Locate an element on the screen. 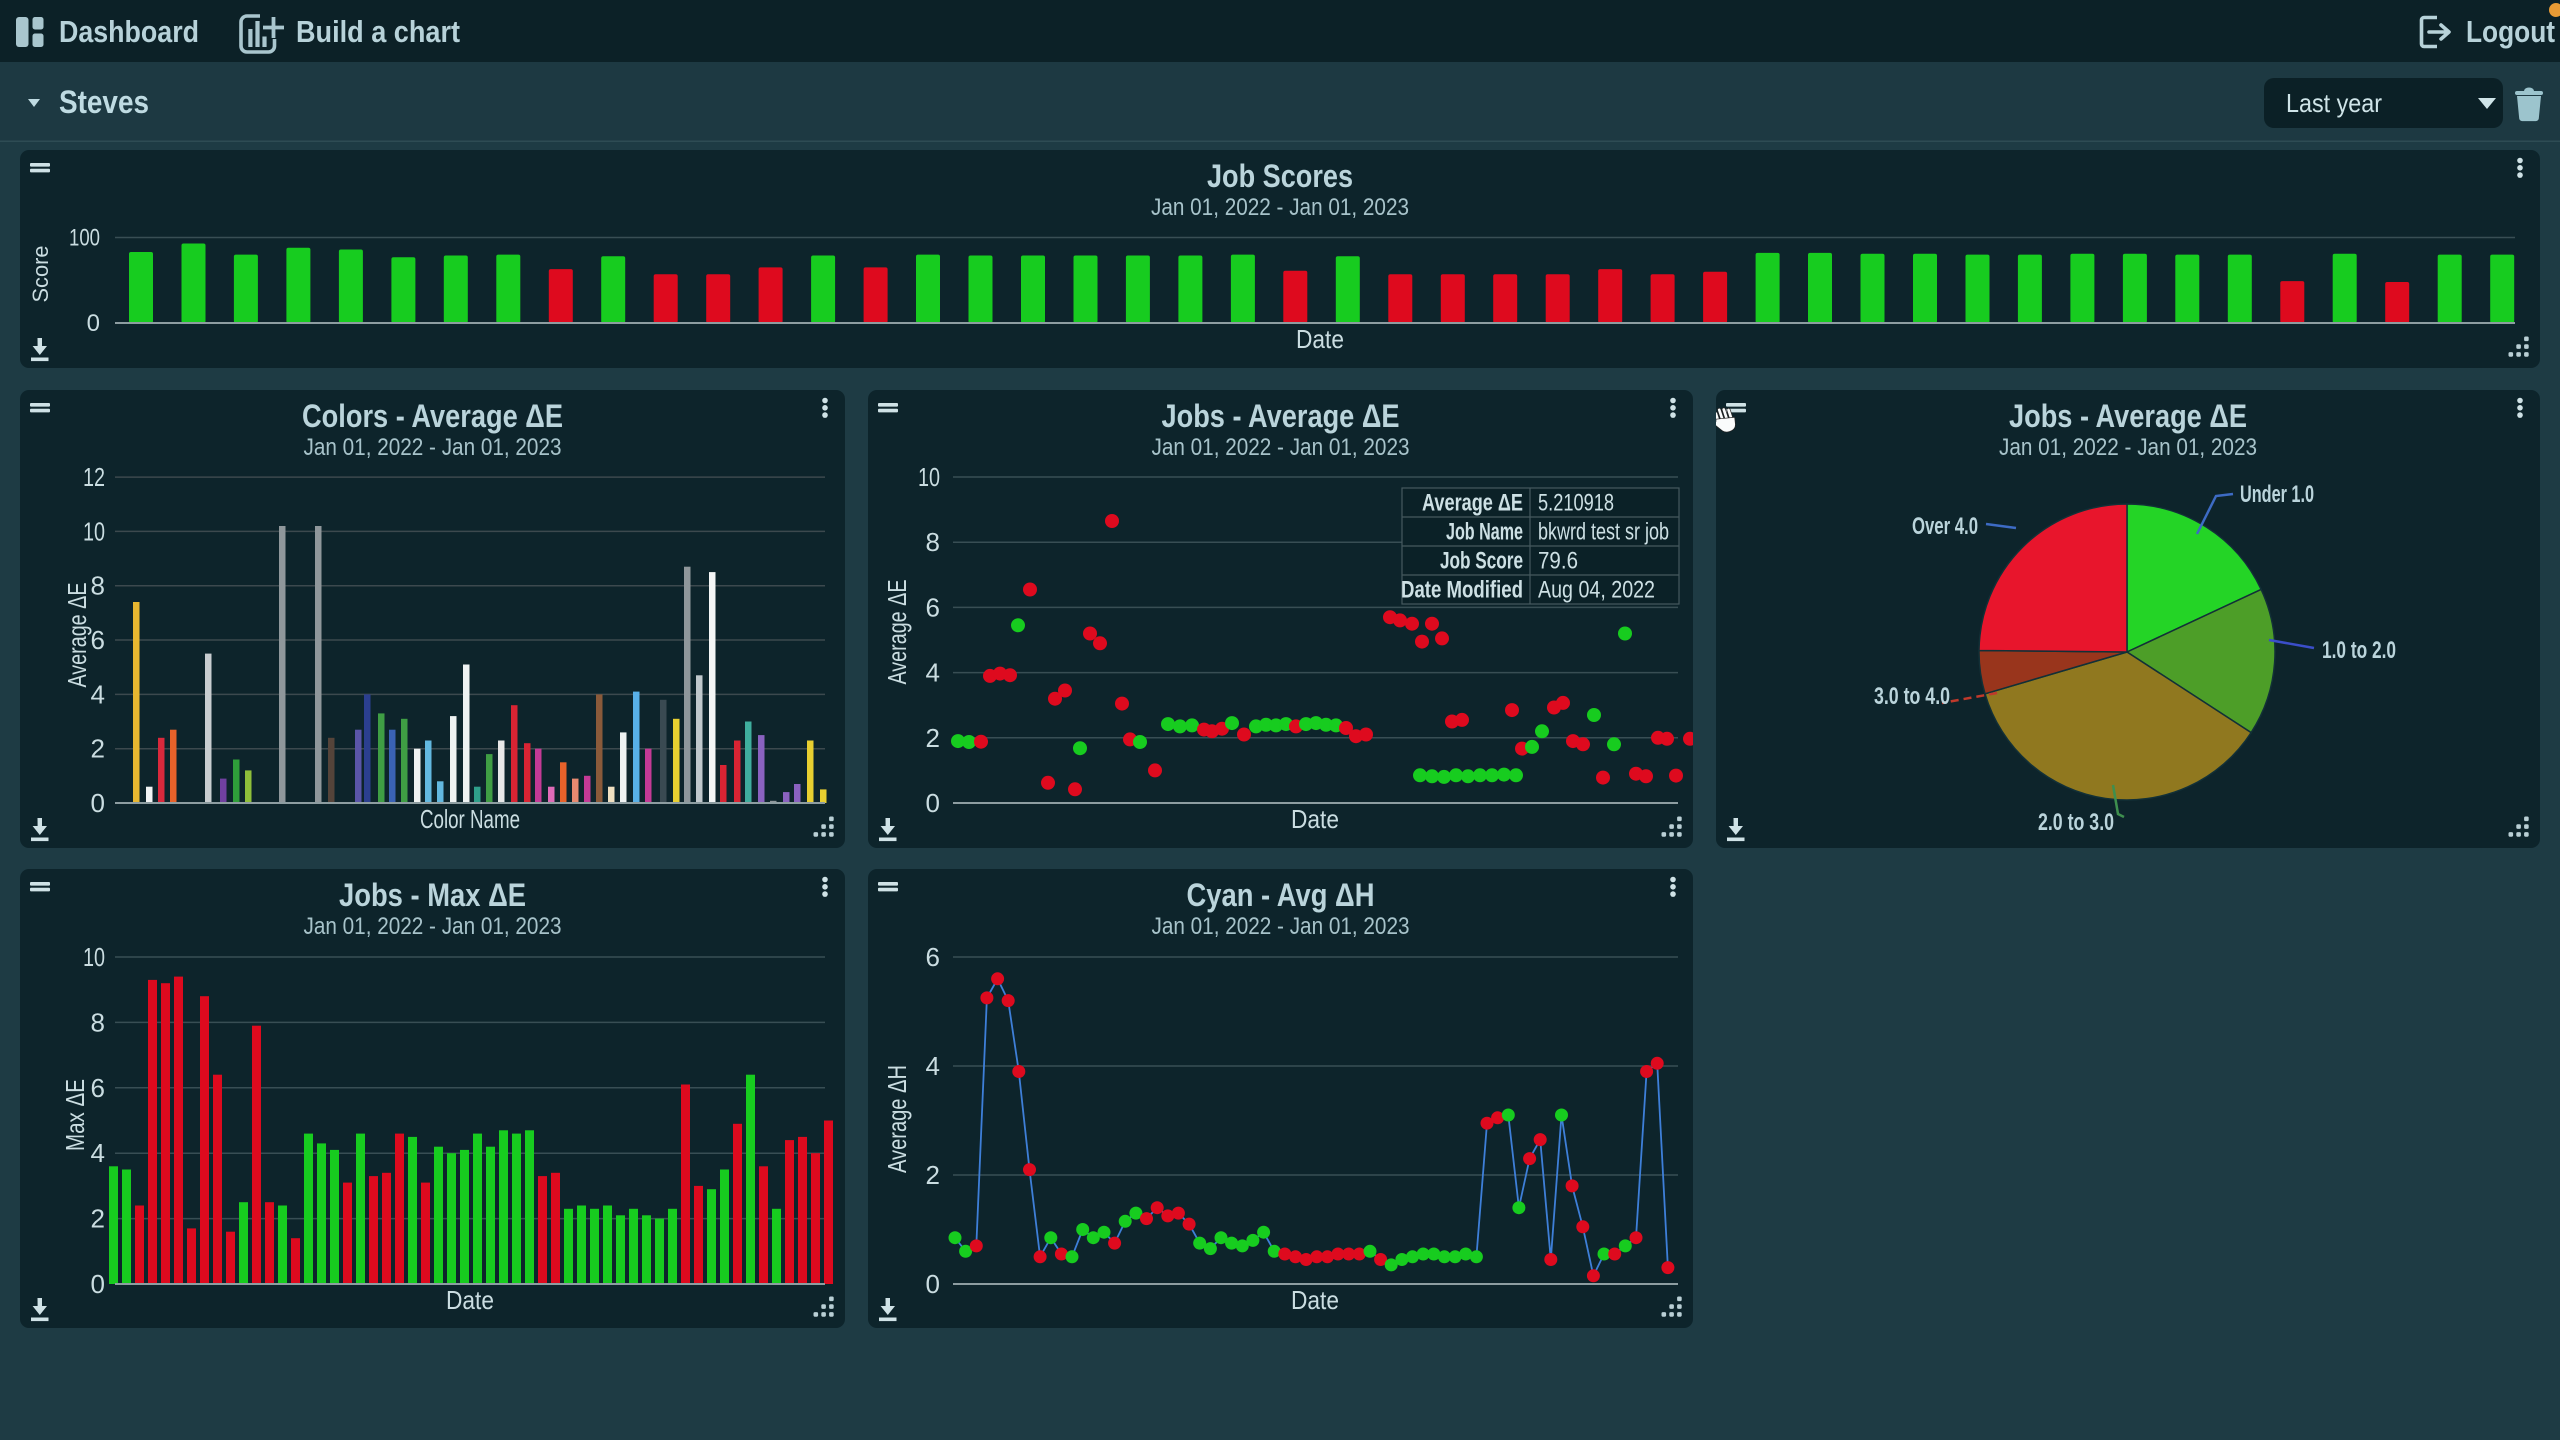 The height and width of the screenshot is (1440, 2560). svg-text: Build a chart is located at coordinates (378, 31).